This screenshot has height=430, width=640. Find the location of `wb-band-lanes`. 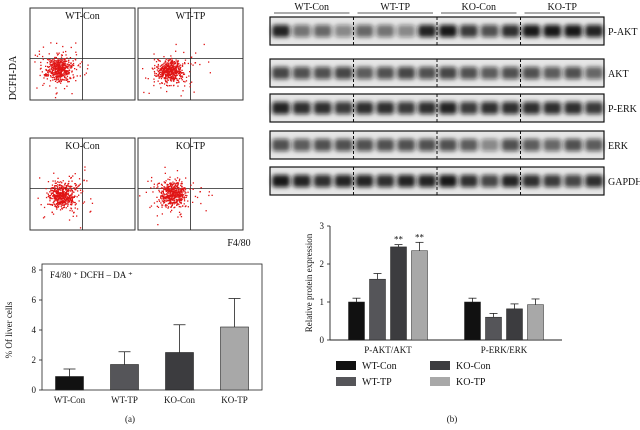

wb-band-lanes is located at coordinates (437, 181).